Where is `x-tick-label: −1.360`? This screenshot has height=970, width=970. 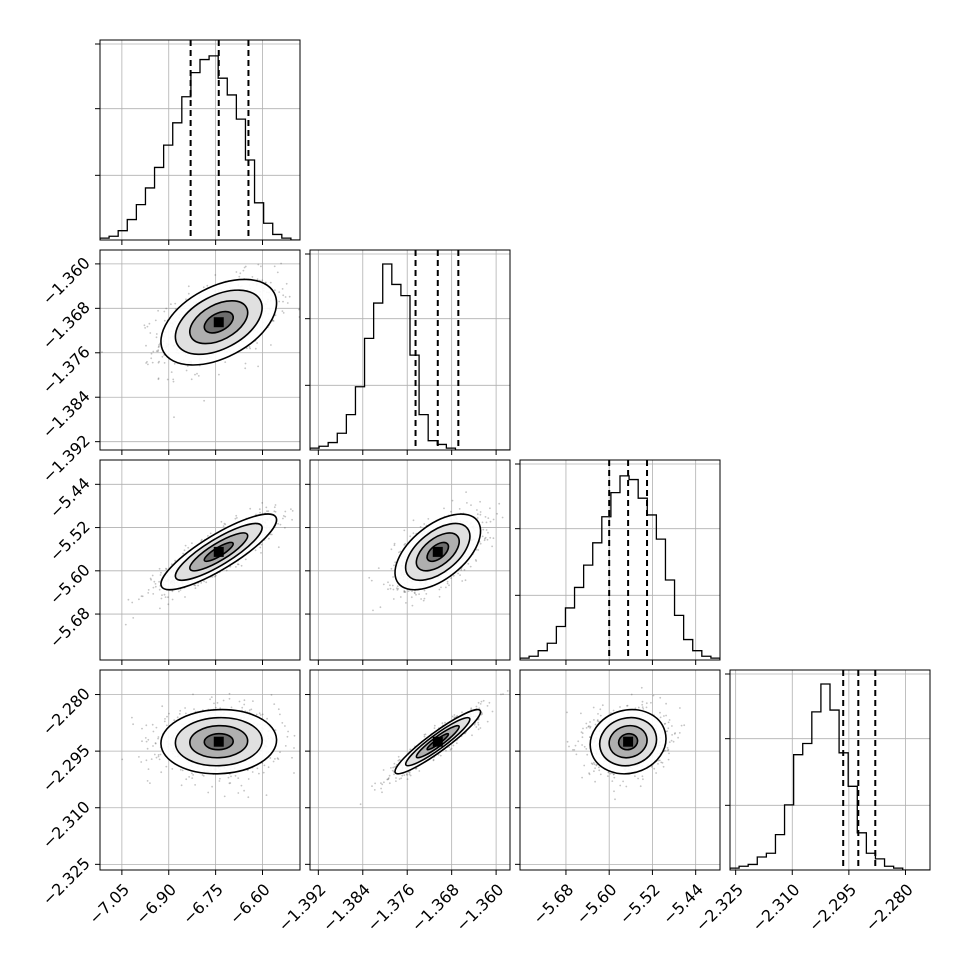 x-tick-label: −1.360 is located at coordinates (479, 907).